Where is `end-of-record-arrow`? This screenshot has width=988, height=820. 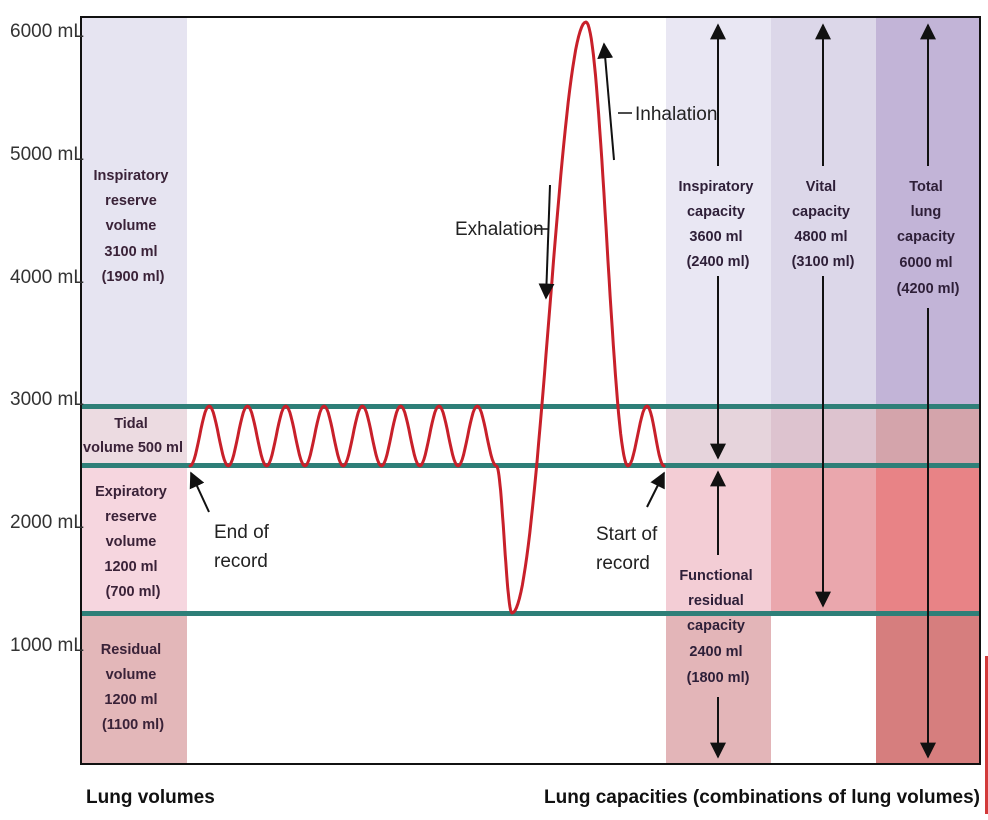 end-of-record-arrow is located at coordinates (199, 492).